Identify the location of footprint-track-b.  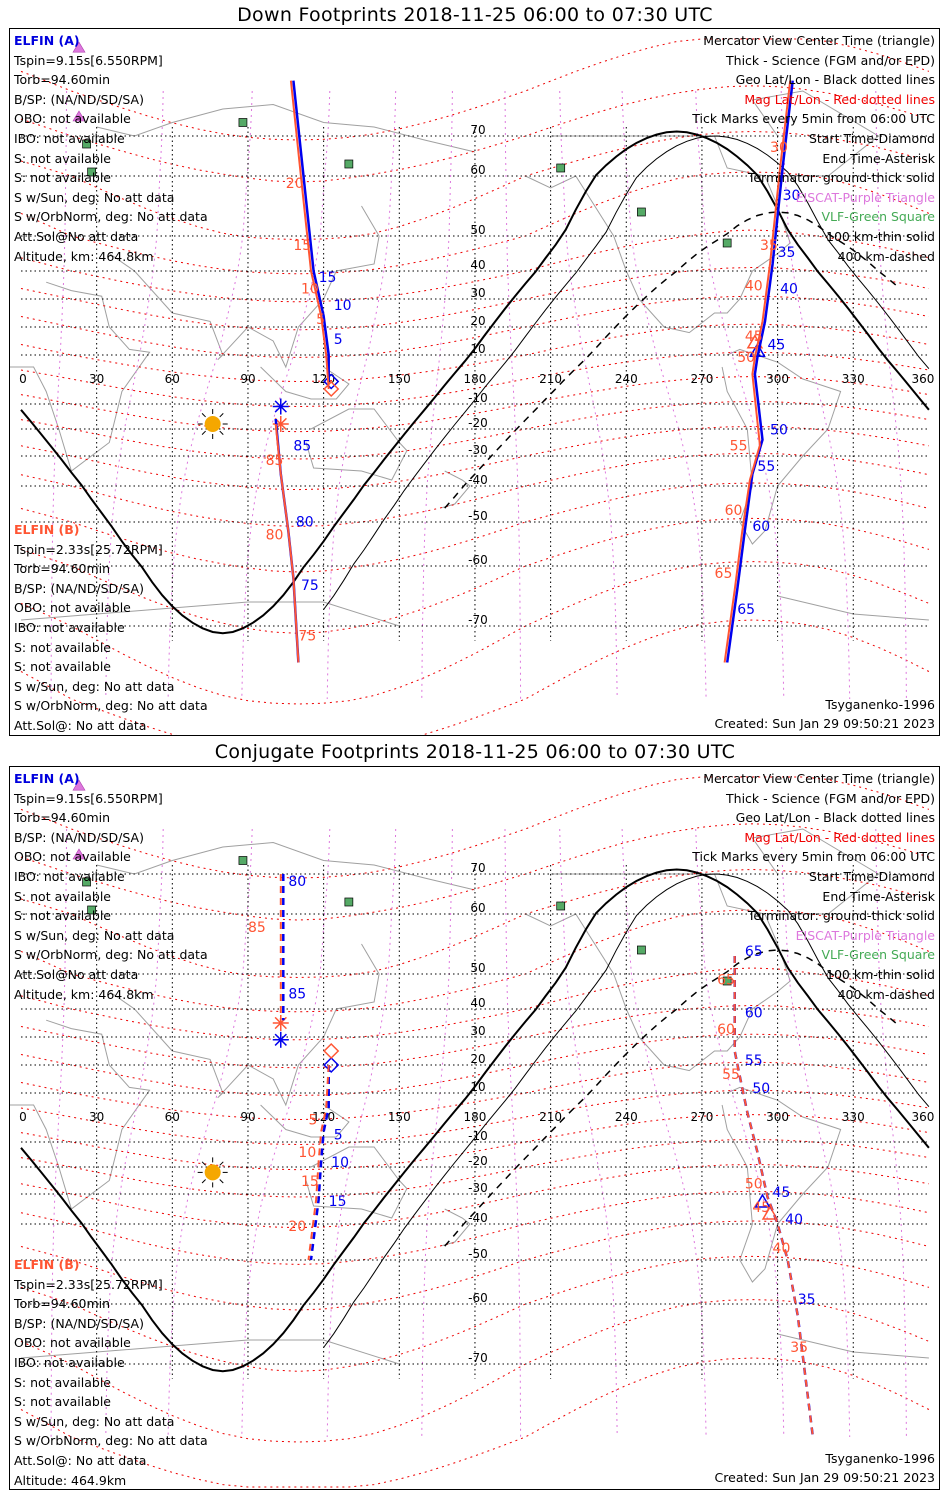
(318, 1162).